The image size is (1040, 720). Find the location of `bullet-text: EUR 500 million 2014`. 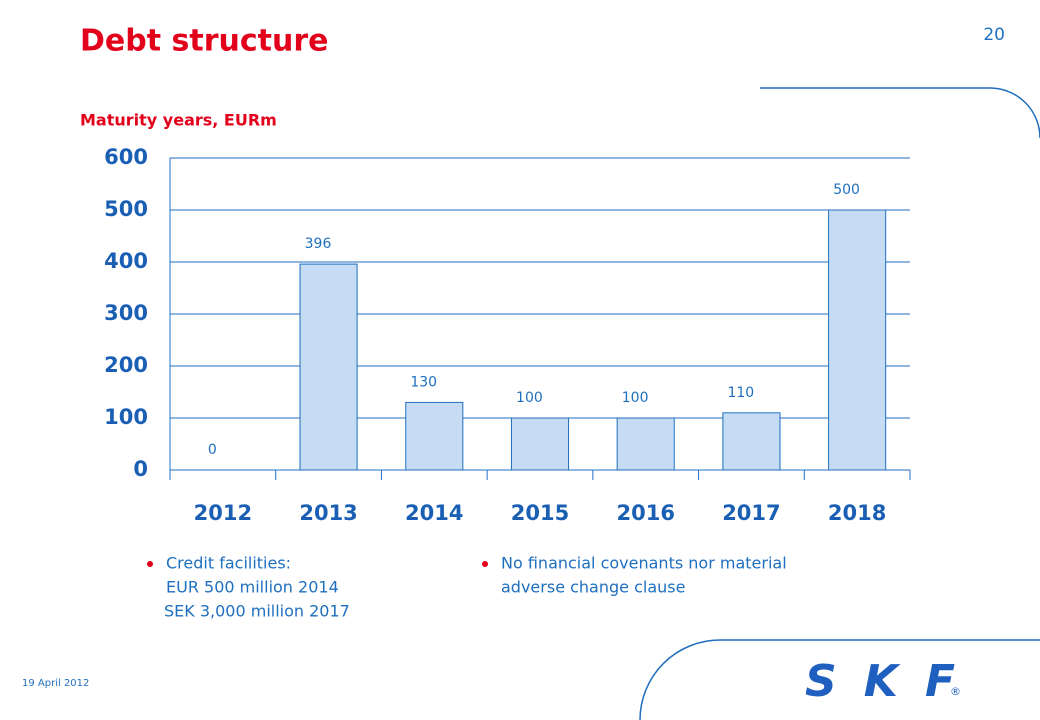

bullet-text: EUR 500 million 2014 is located at coordinates (252, 587).